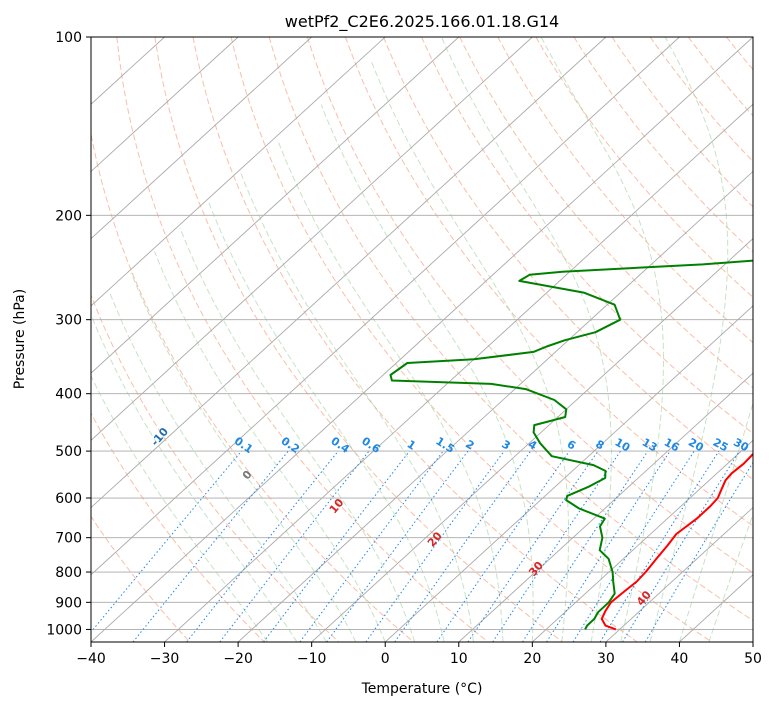 This screenshot has width=775, height=708. Describe the element at coordinates (419, 654) in the screenshot. I see `x-axis: −40 −30 −20 −10 0 10 20 30 40 50` at that location.